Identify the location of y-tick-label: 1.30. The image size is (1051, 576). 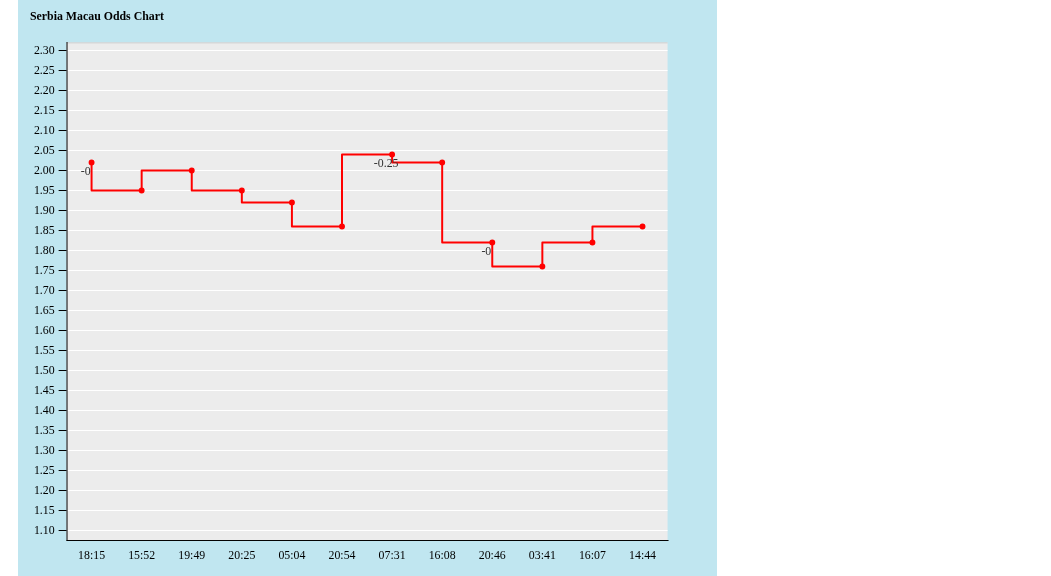
(44, 449).